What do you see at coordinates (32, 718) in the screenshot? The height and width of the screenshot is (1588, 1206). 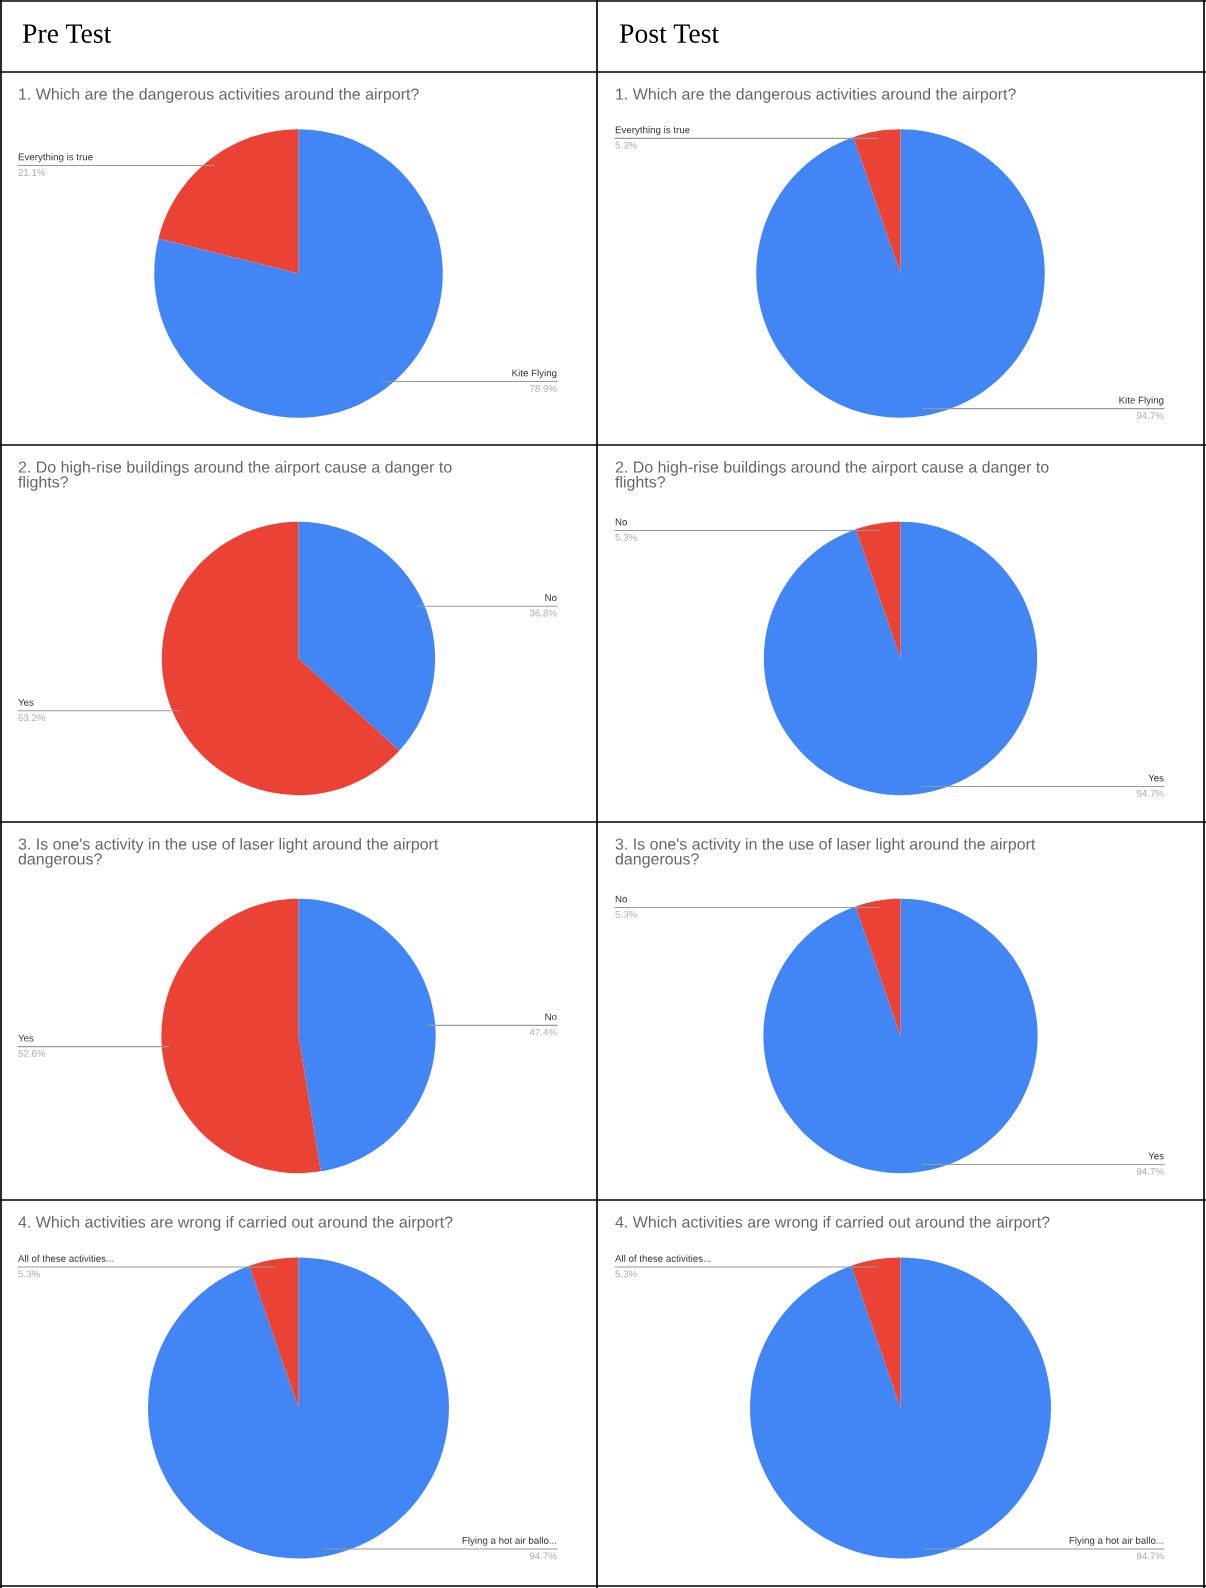 I see `data-label: 63.2%` at bounding box center [32, 718].